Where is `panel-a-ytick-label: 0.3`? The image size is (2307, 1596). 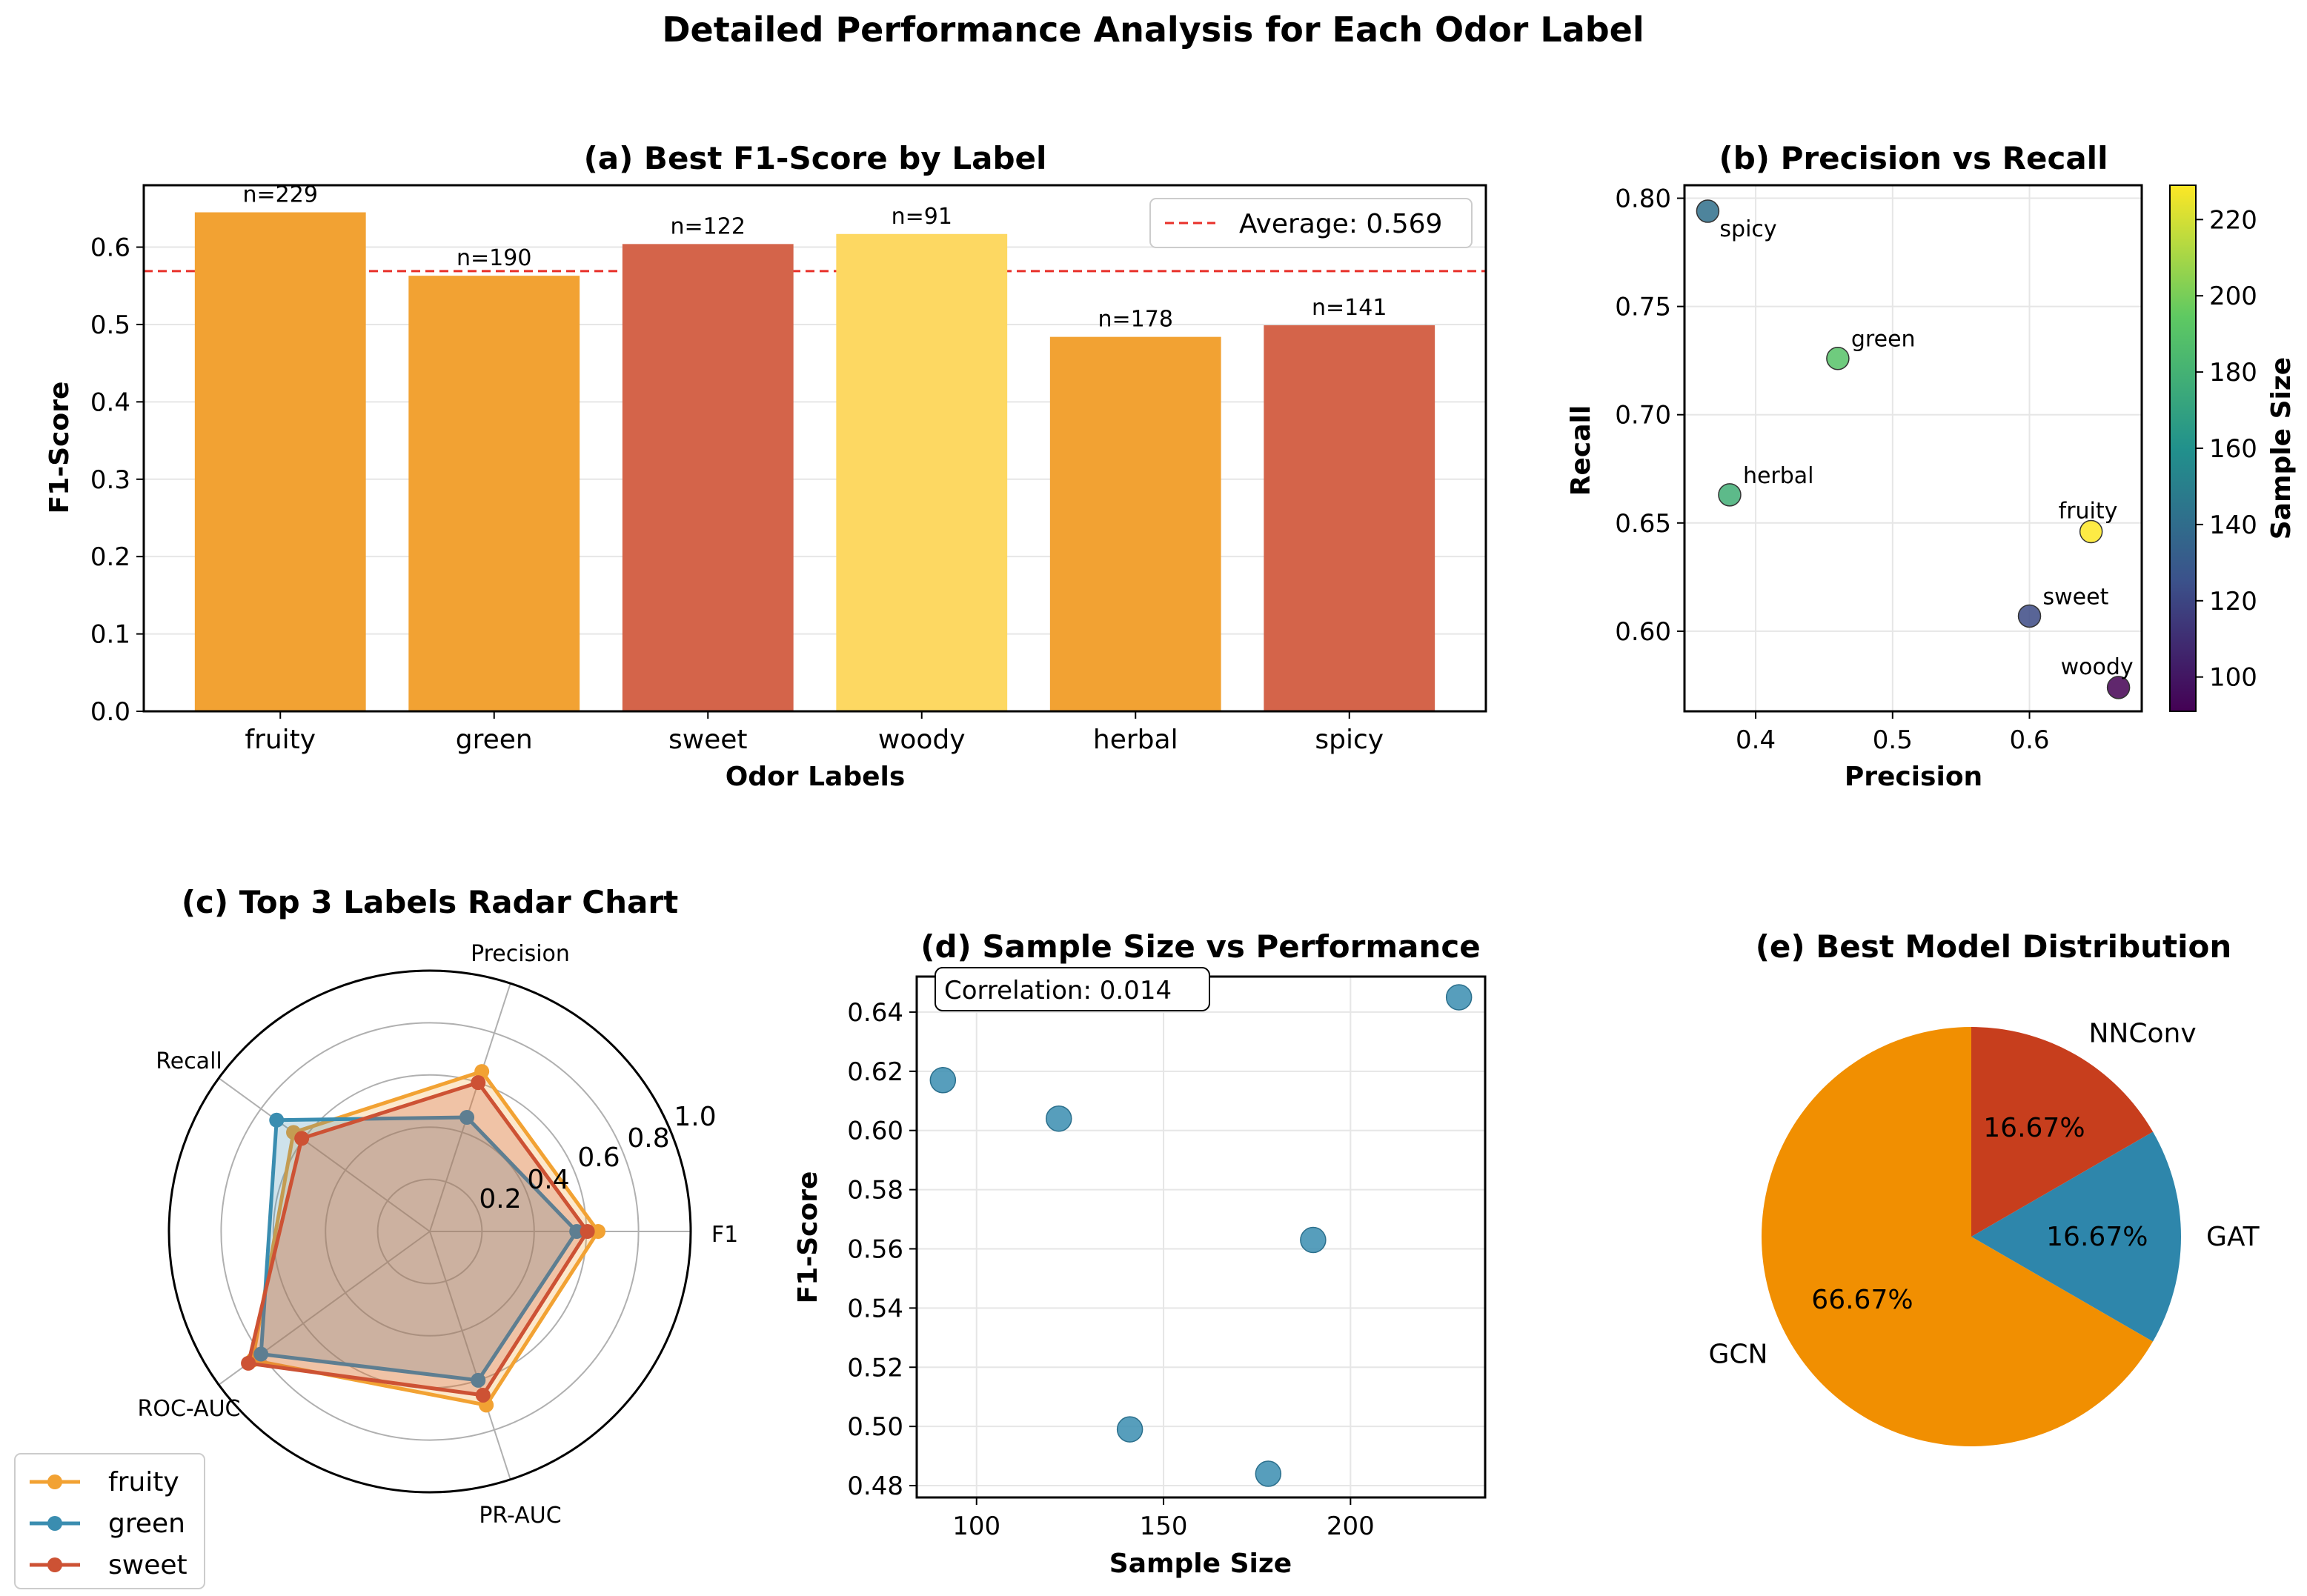 panel-a-ytick-label: 0.3 is located at coordinates (110, 480).